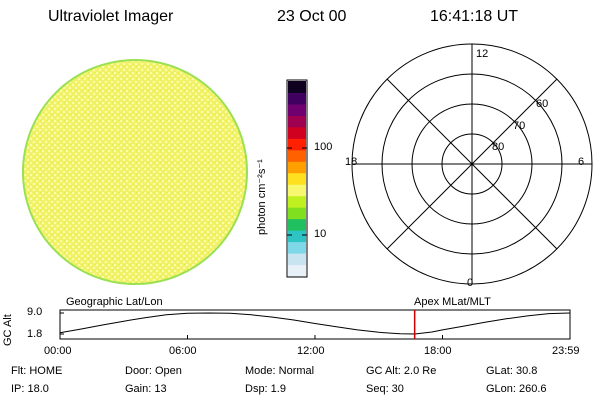 The height and width of the screenshot is (400, 600). What do you see at coordinates (323, 147) in the screenshot?
I see `colorbar-label-100: 100` at bounding box center [323, 147].